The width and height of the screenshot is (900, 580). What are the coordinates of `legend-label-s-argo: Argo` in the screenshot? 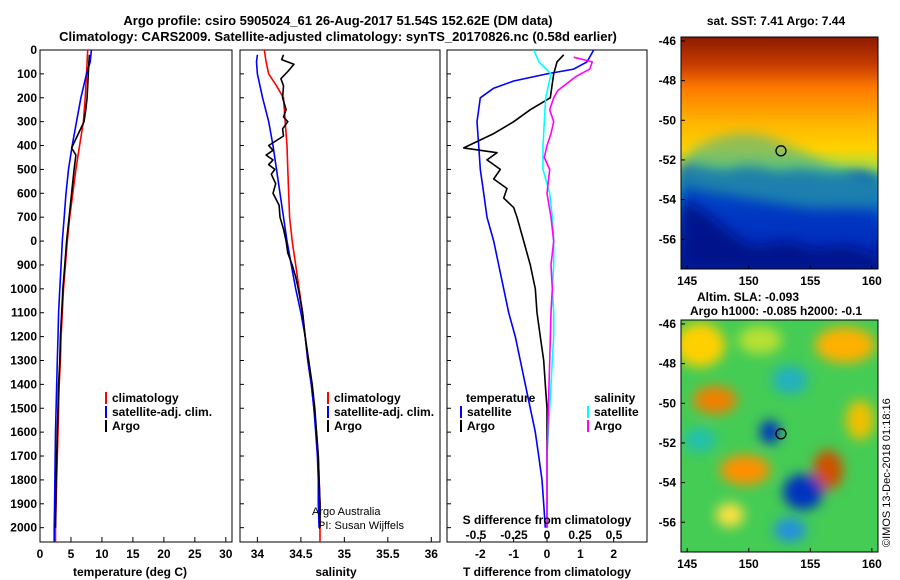 It's located at (608, 426).